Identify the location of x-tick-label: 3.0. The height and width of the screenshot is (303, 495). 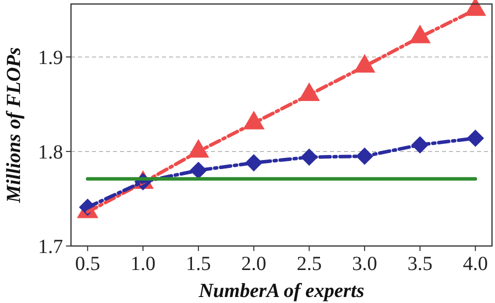
(365, 264).